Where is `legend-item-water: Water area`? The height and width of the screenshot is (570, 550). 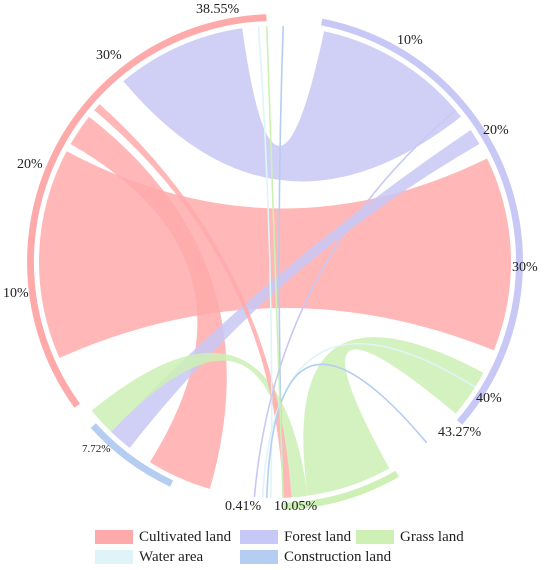
legend-item-water: Water area is located at coordinates (149, 557).